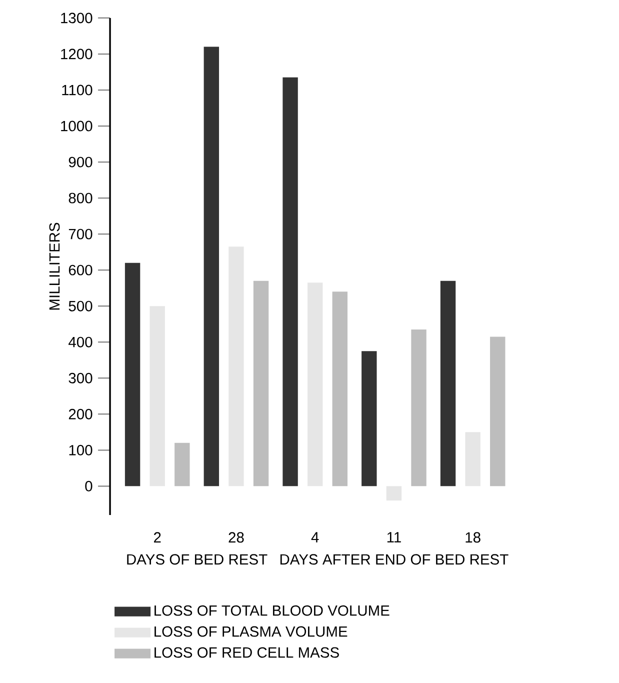 Image resolution: width=619 pixels, height=683 pixels. Describe the element at coordinates (394, 537) in the screenshot. I see `x-tick-label: 11` at that location.